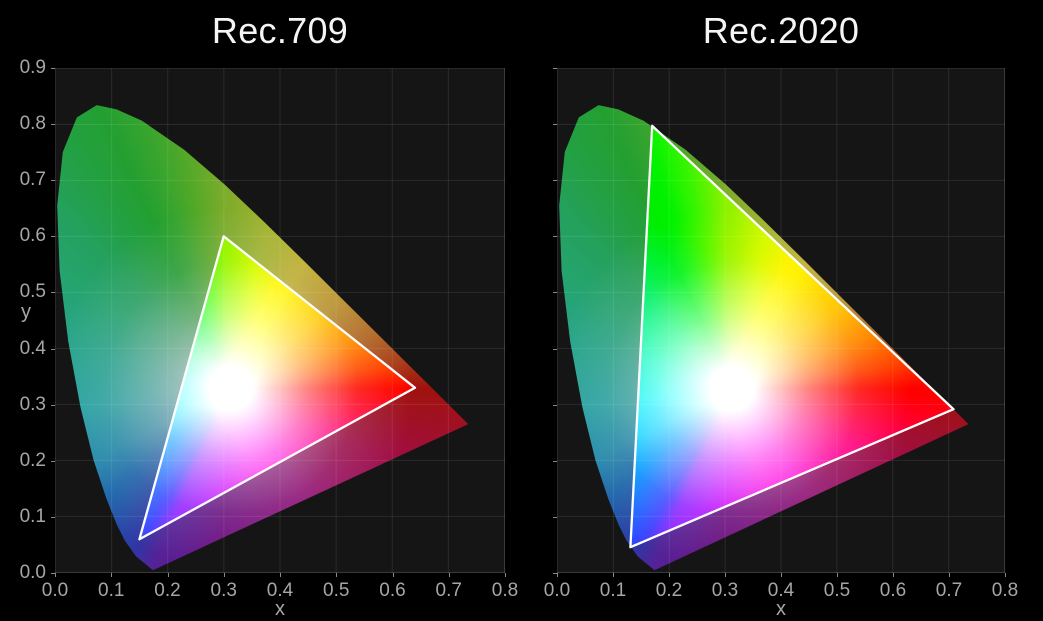  Describe the element at coordinates (781, 609) in the screenshot. I see `x-axis-label-rec2020: x` at that location.